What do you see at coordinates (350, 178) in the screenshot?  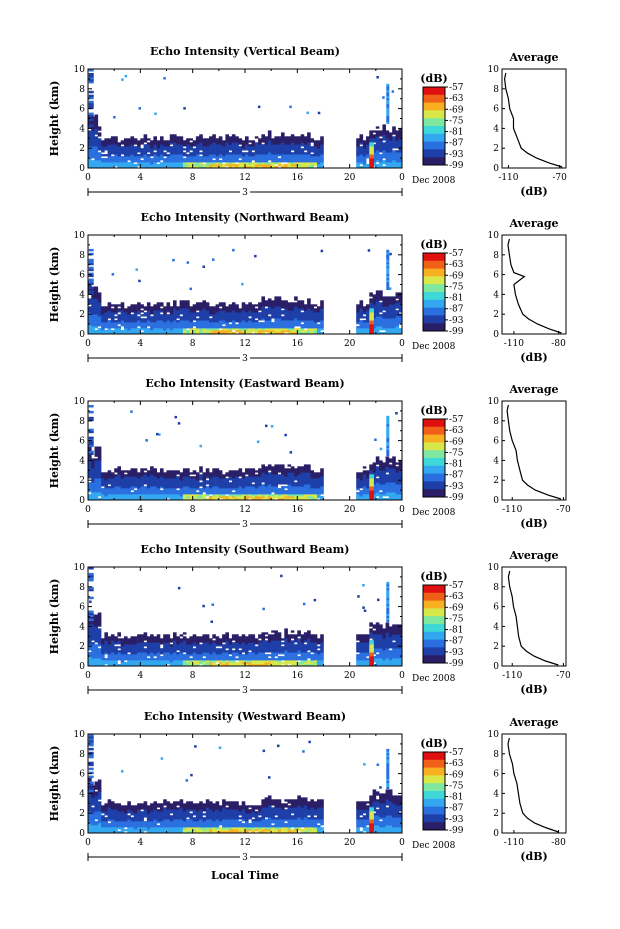 I see `x-tick-label: 20` at bounding box center [350, 178].